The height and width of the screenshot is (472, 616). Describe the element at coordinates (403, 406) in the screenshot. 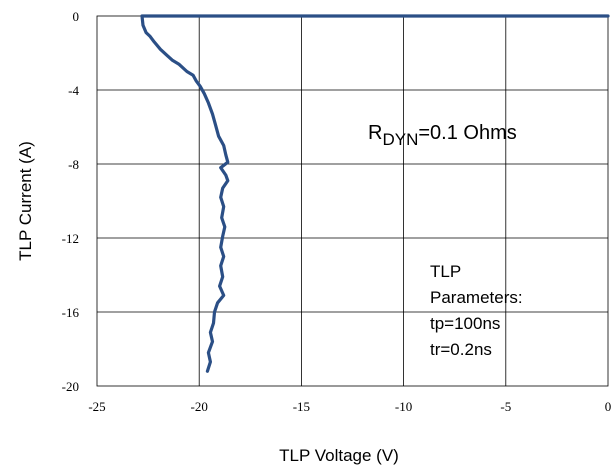

I see `x-tick-label: -10` at that location.